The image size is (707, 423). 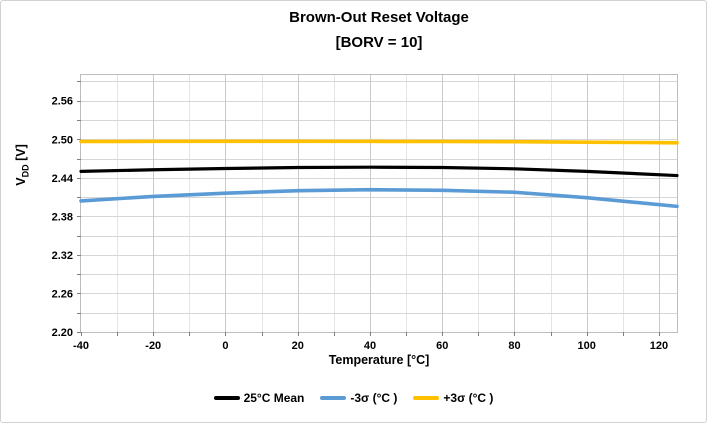 What do you see at coordinates (62, 294) in the screenshot?
I see `y-tick-label: 2.26` at bounding box center [62, 294].